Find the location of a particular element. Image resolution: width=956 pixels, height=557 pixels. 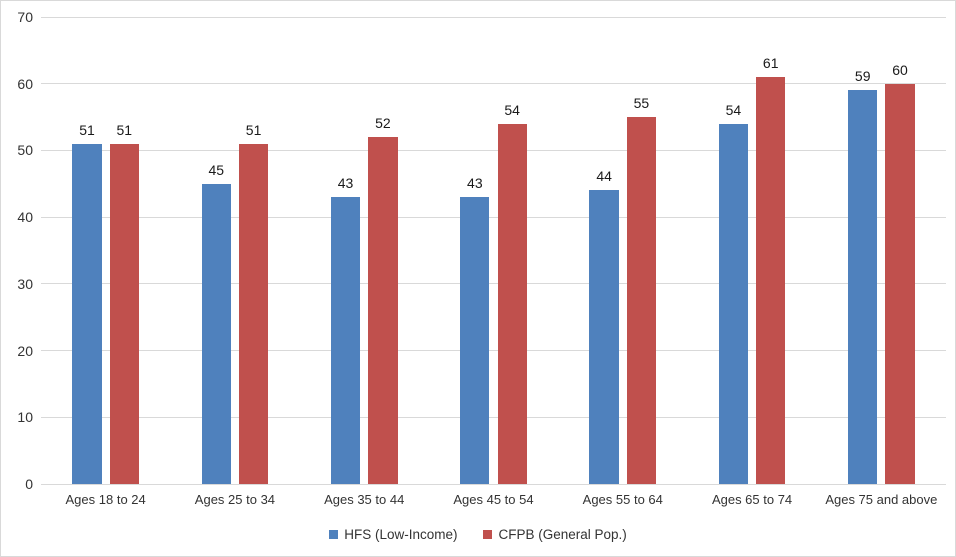

legend: HFS (Low-Income) CFPB (General Pop.) is located at coordinates (478, 534).